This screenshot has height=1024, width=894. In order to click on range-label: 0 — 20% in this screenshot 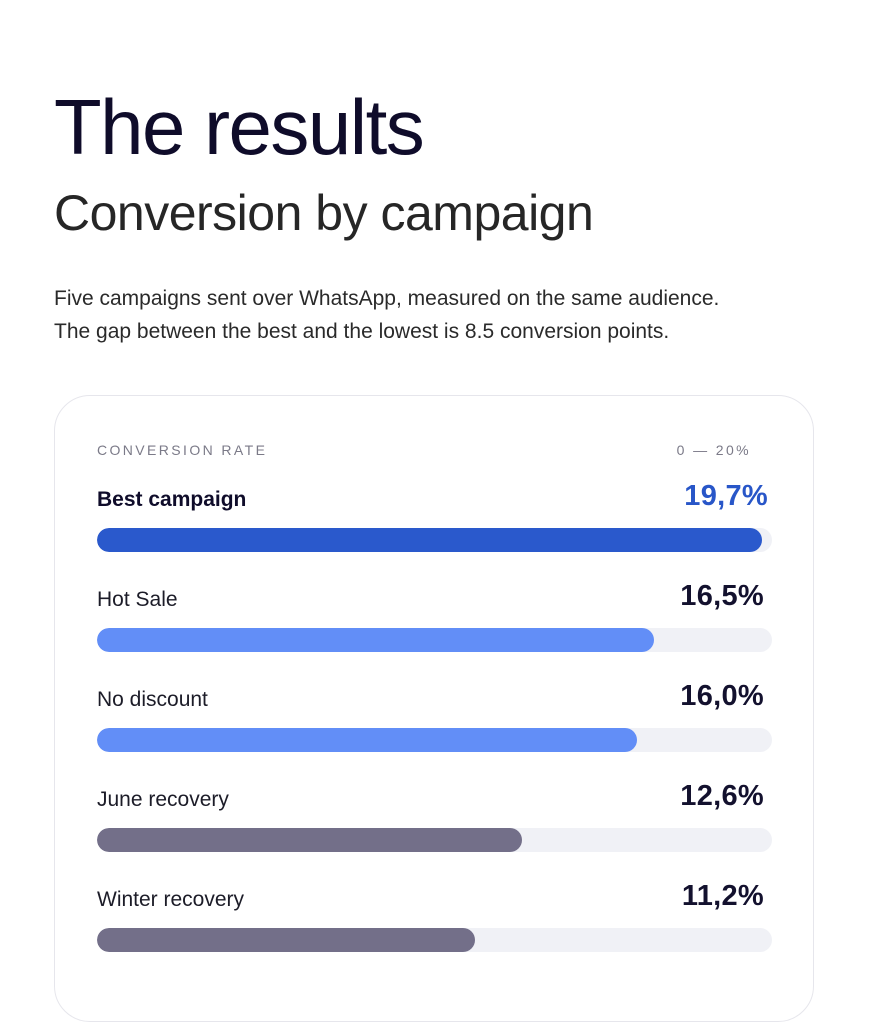, I will do `click(713, 450)`.